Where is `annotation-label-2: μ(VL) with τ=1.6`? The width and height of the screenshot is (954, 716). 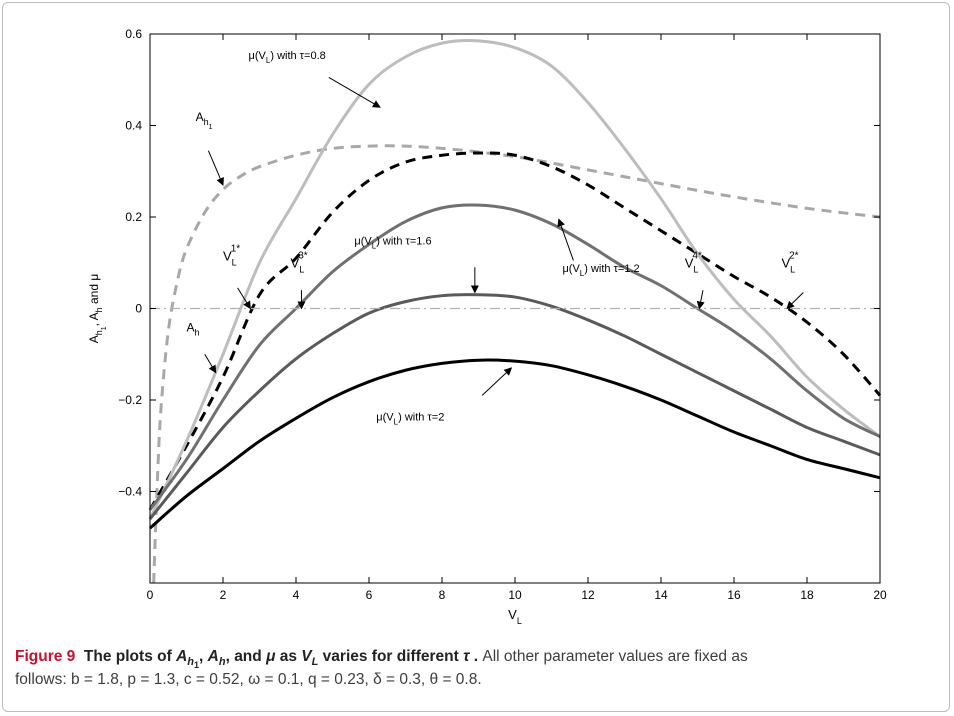
annotation-label-2: μ(VL) with τ=1.6 is located at coordinates (392, 242).